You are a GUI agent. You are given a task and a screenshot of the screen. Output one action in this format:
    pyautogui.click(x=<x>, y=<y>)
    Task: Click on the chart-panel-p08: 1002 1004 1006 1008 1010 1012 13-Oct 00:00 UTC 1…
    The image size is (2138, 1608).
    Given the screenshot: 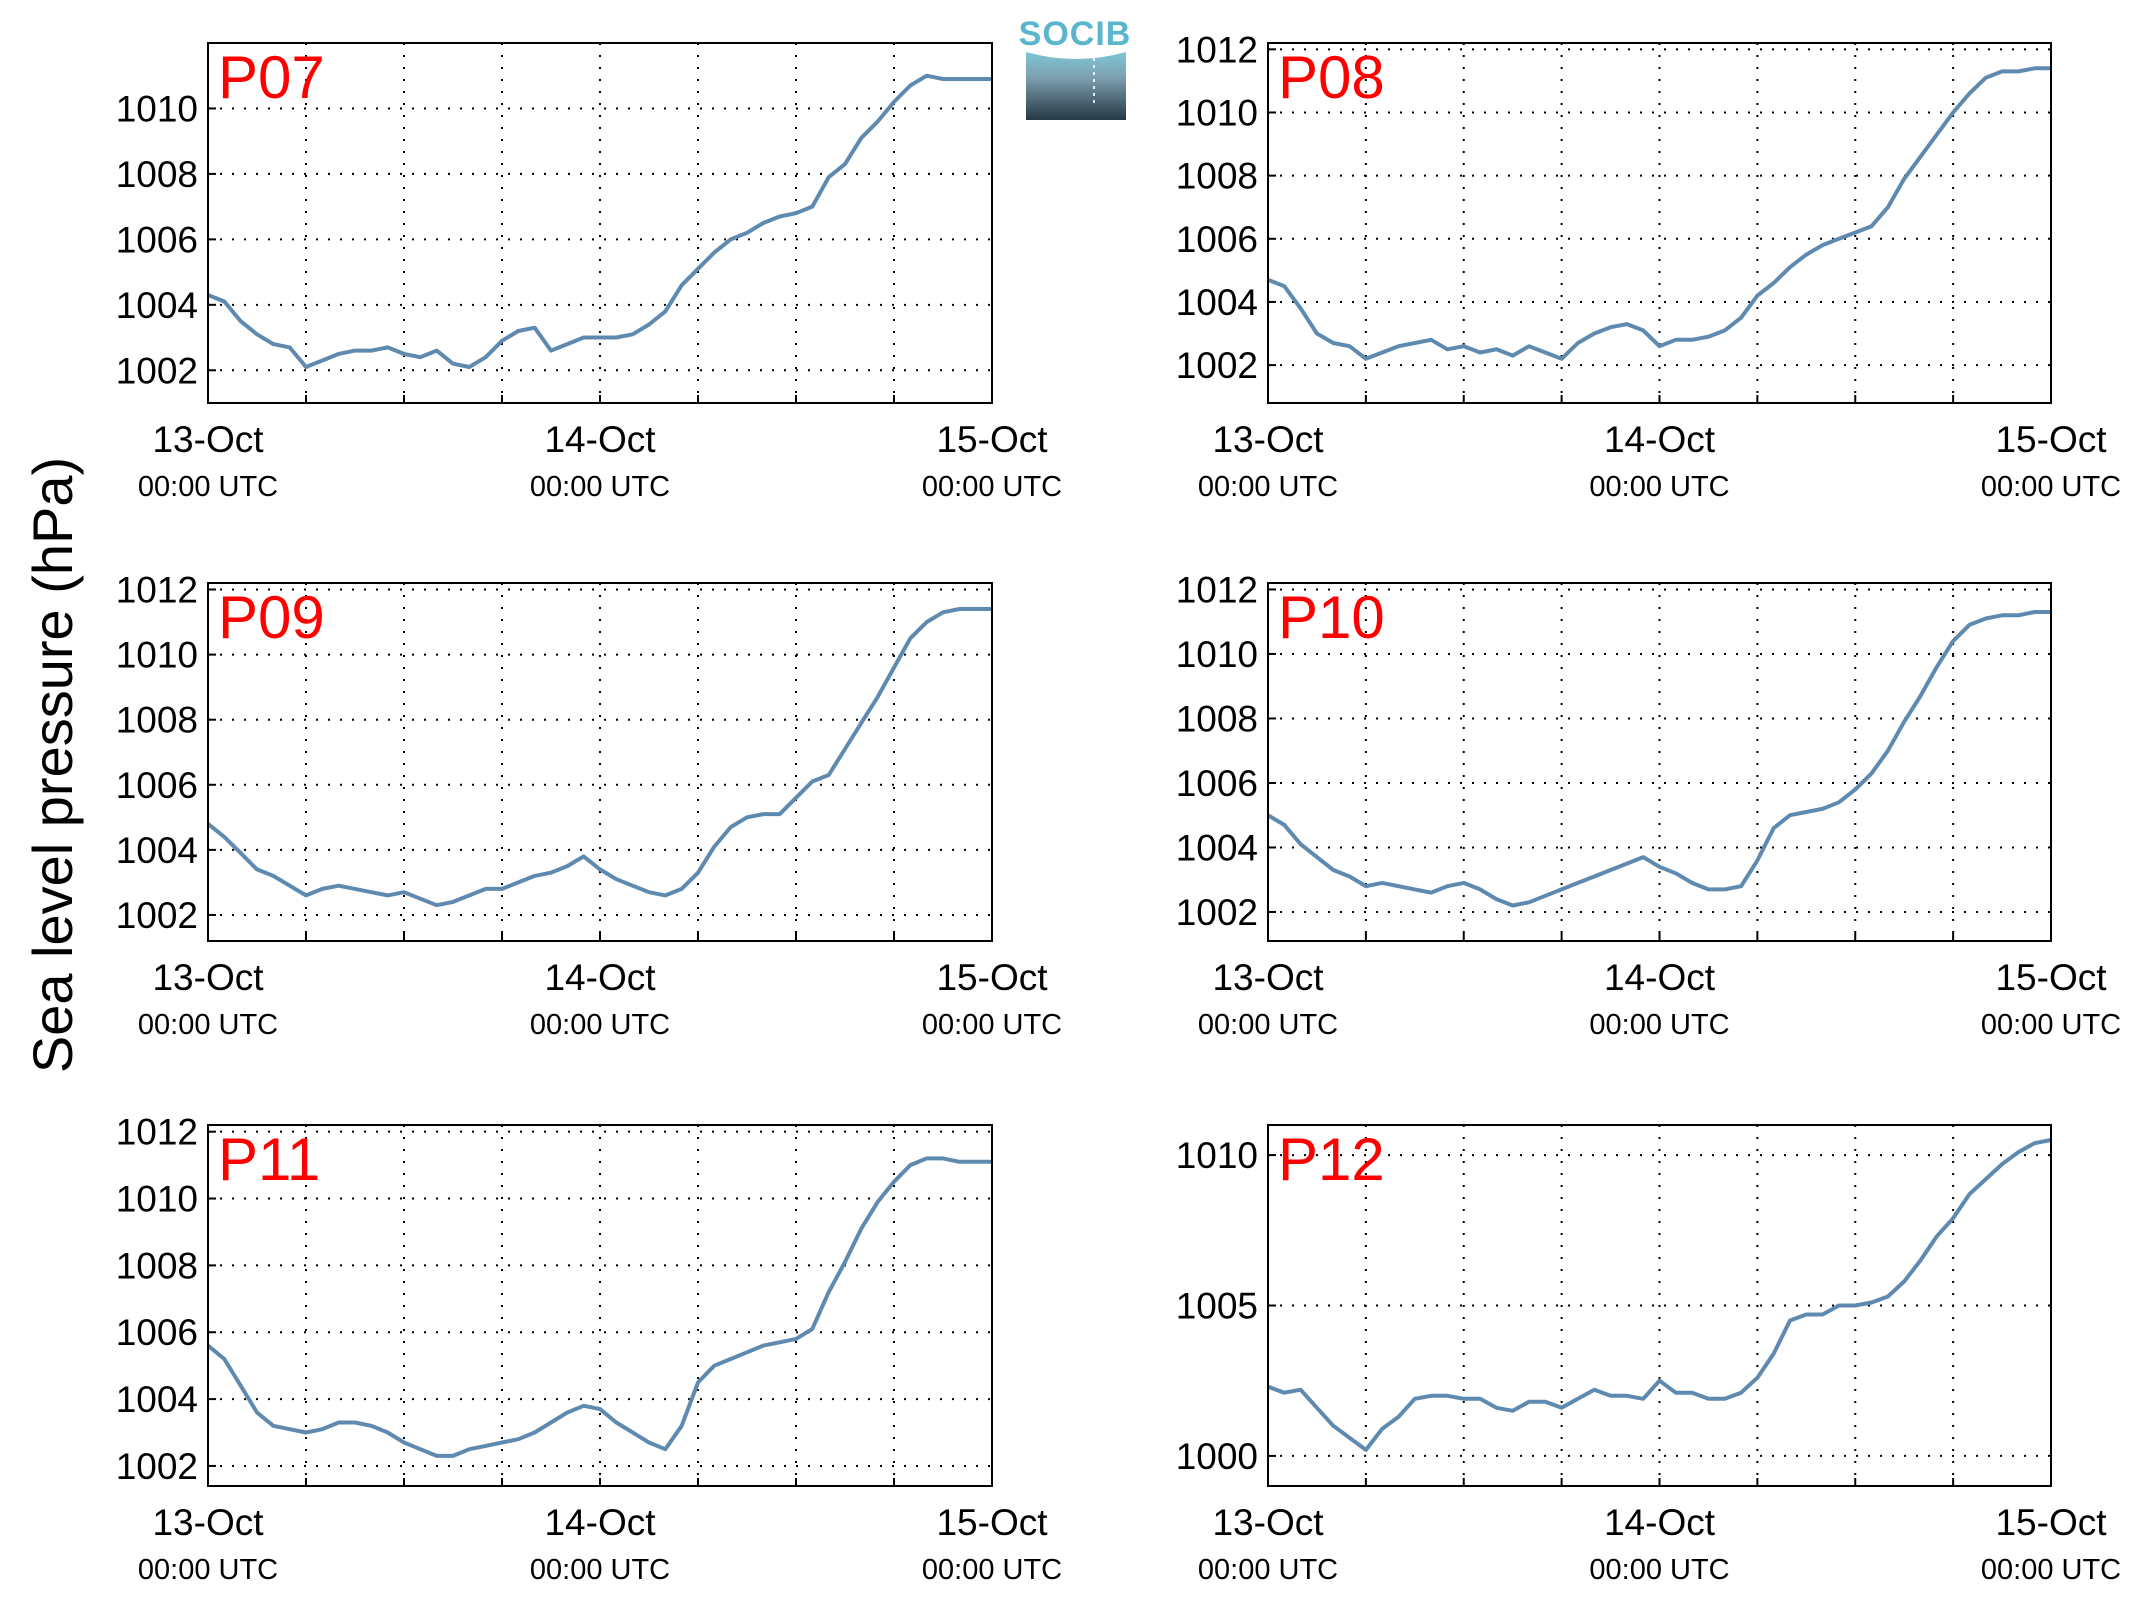 What is the action you would take?
    pyautogui.click(x=1648, y=266)
    